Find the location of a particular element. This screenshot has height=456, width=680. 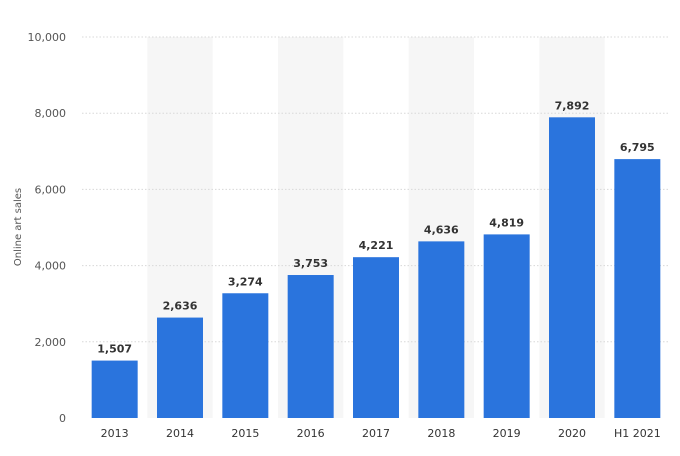

data-label: 1,507 is located at coordinates (114, 349).